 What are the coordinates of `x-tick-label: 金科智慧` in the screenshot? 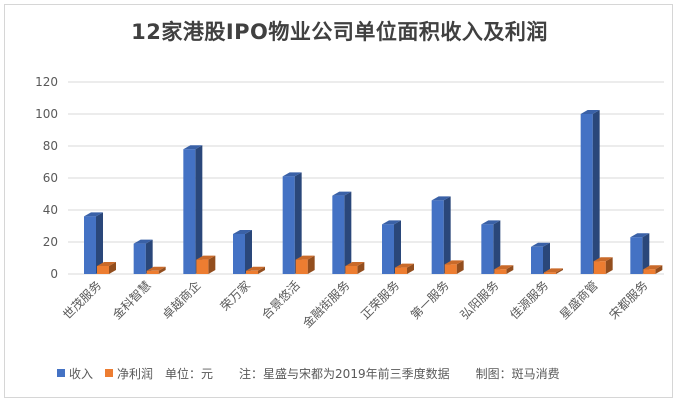 It's located at (131, 300).